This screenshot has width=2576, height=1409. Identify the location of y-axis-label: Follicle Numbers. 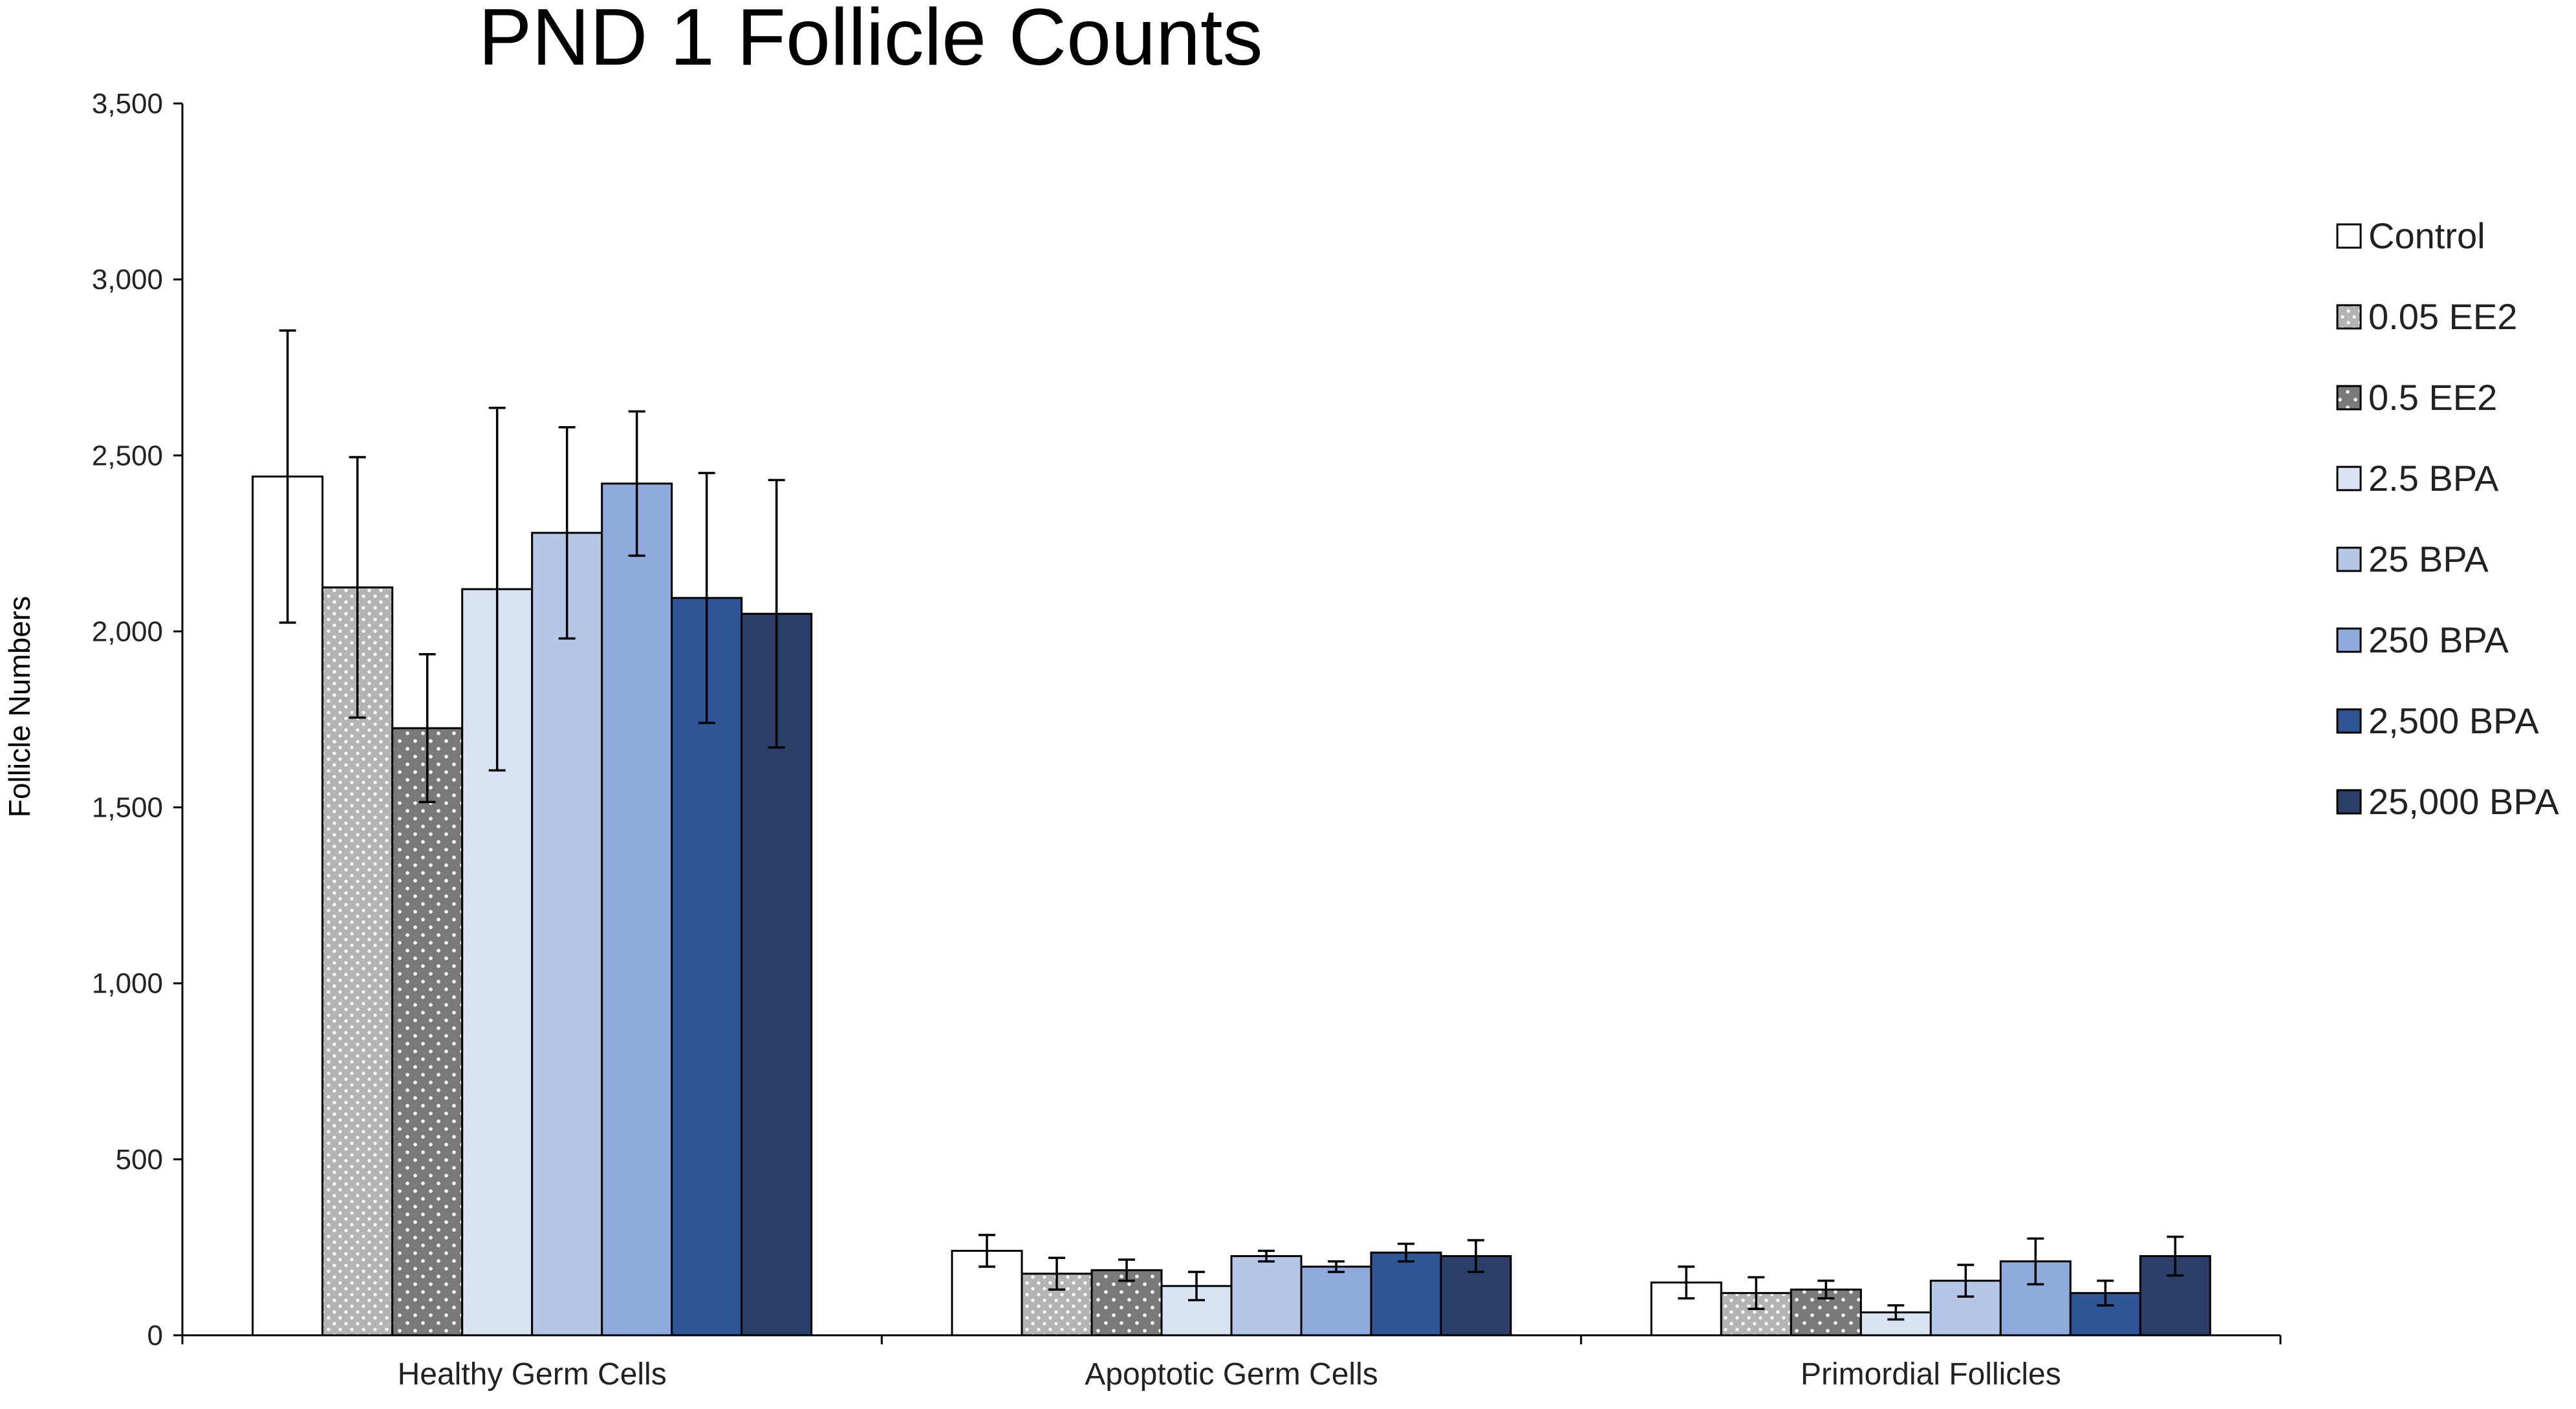
(19, 707).